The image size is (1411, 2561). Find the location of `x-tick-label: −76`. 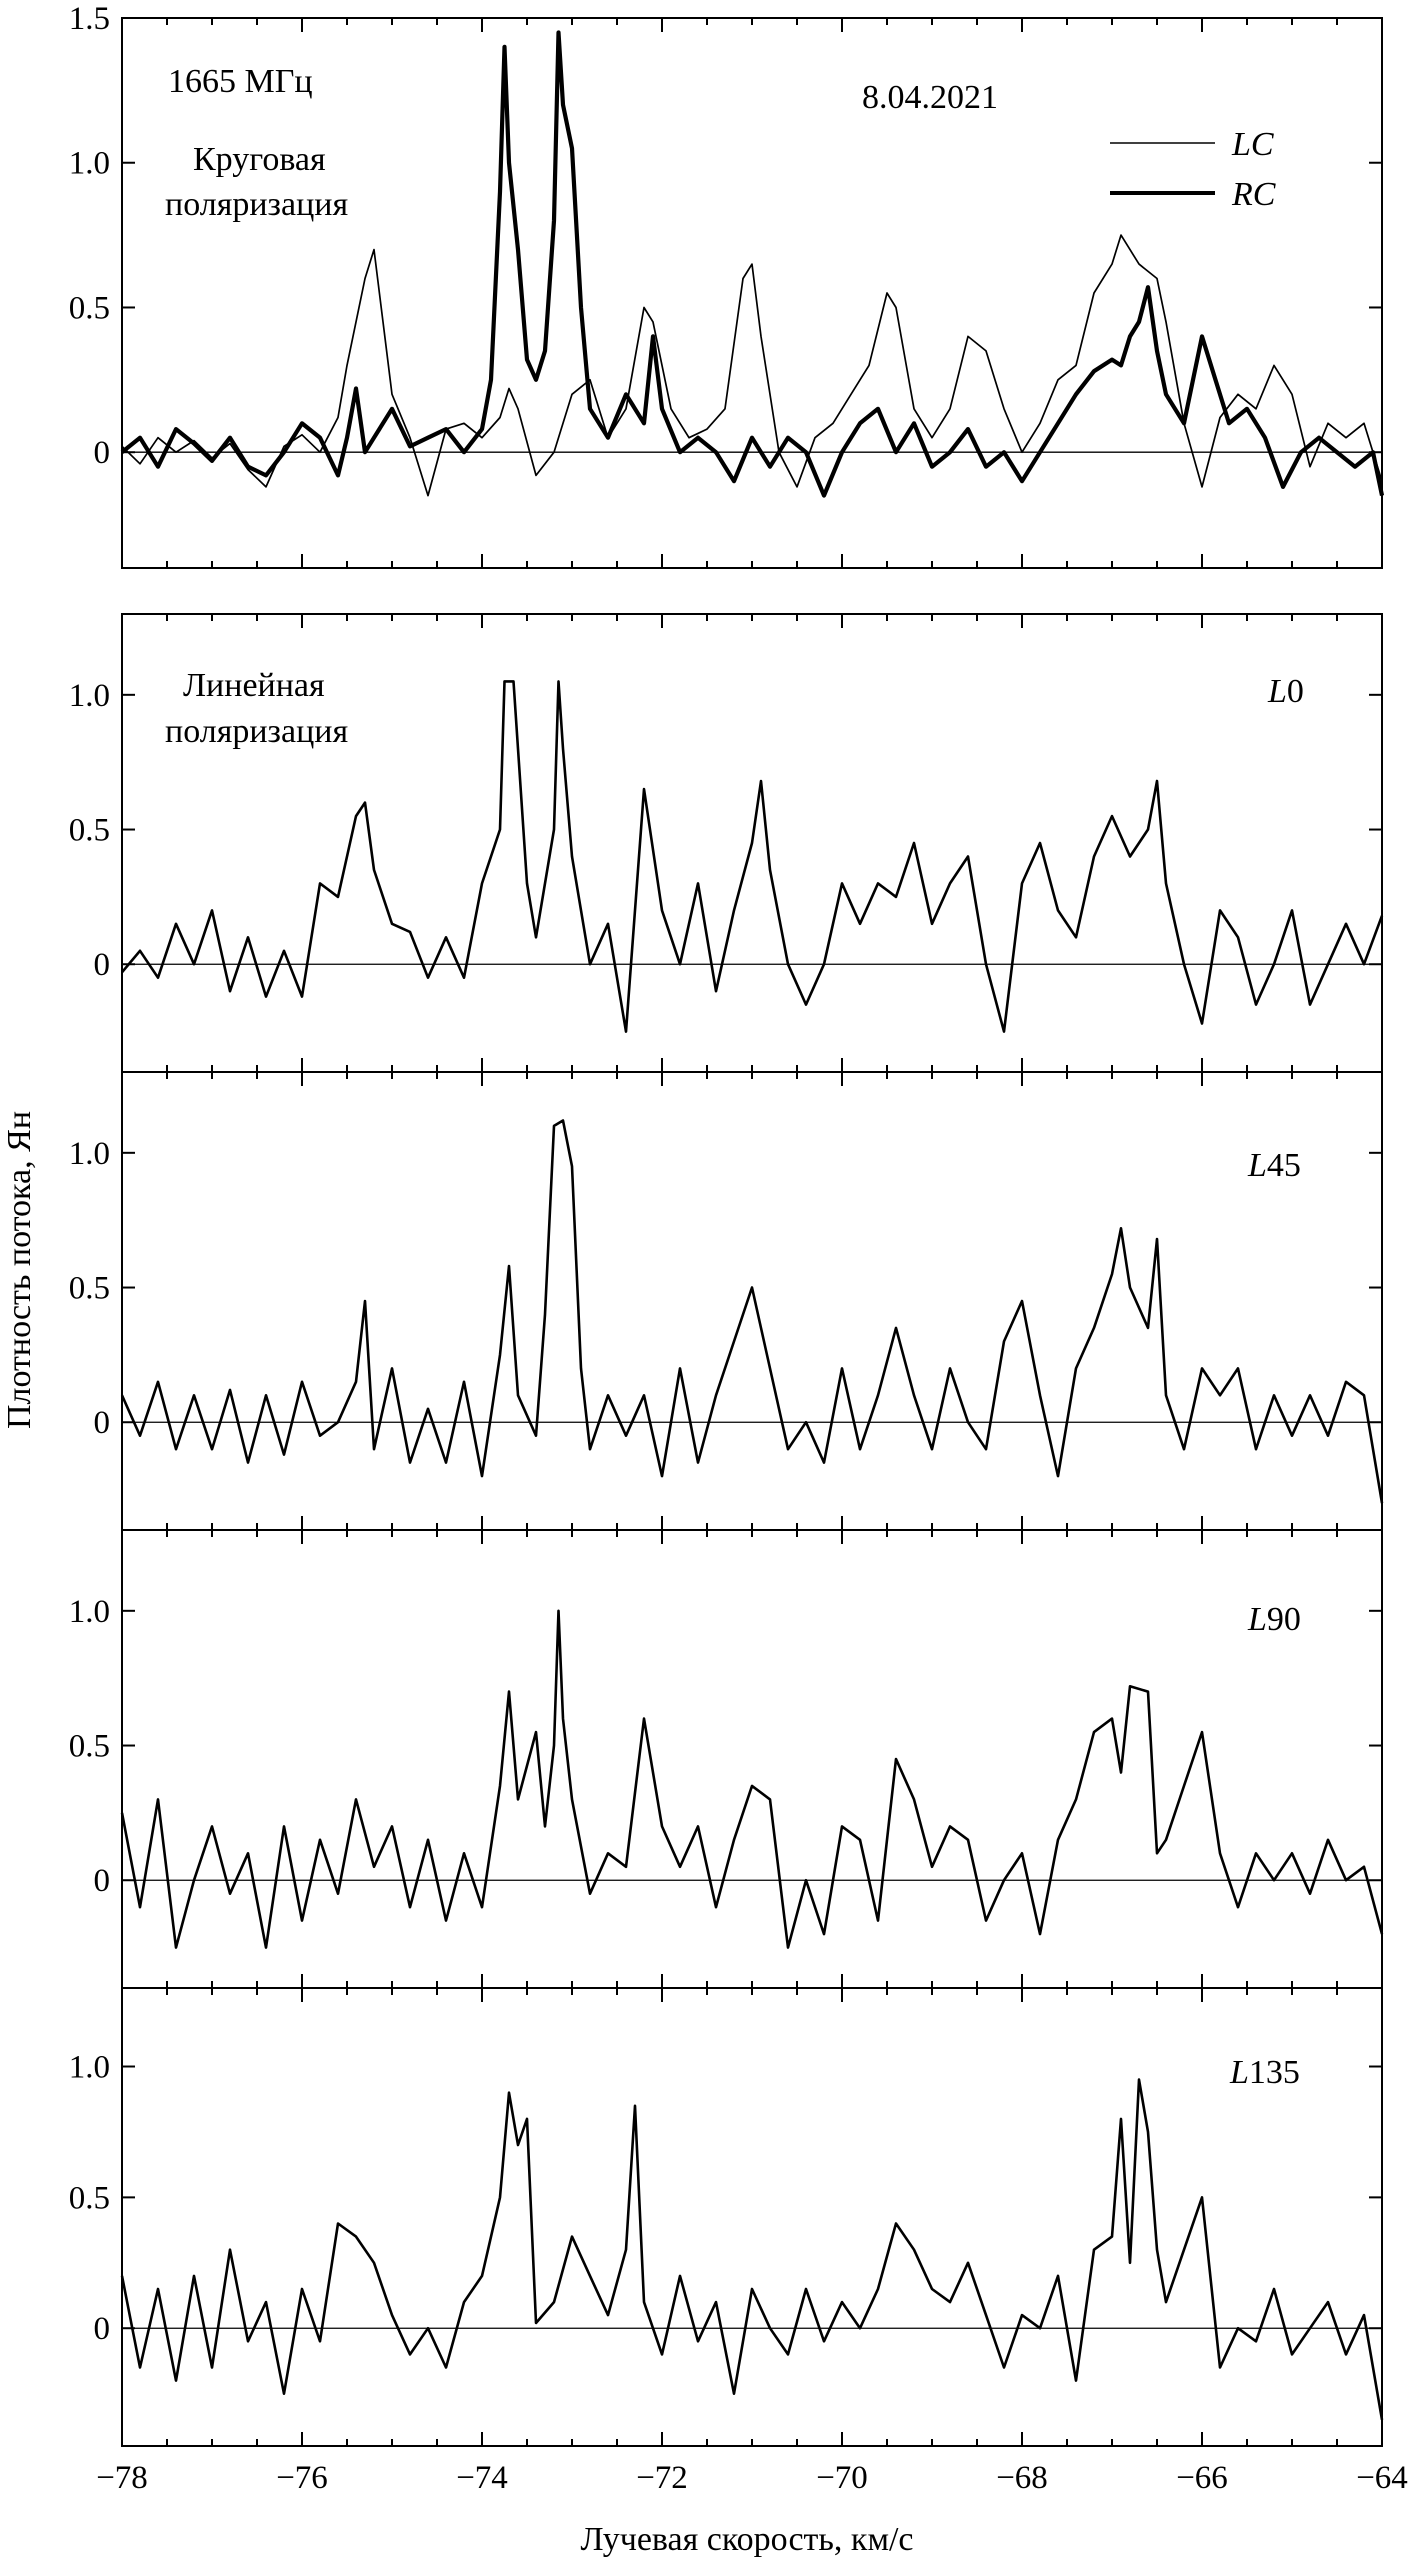

x-tick-label: −76 is located at coordinates (302, 2478).